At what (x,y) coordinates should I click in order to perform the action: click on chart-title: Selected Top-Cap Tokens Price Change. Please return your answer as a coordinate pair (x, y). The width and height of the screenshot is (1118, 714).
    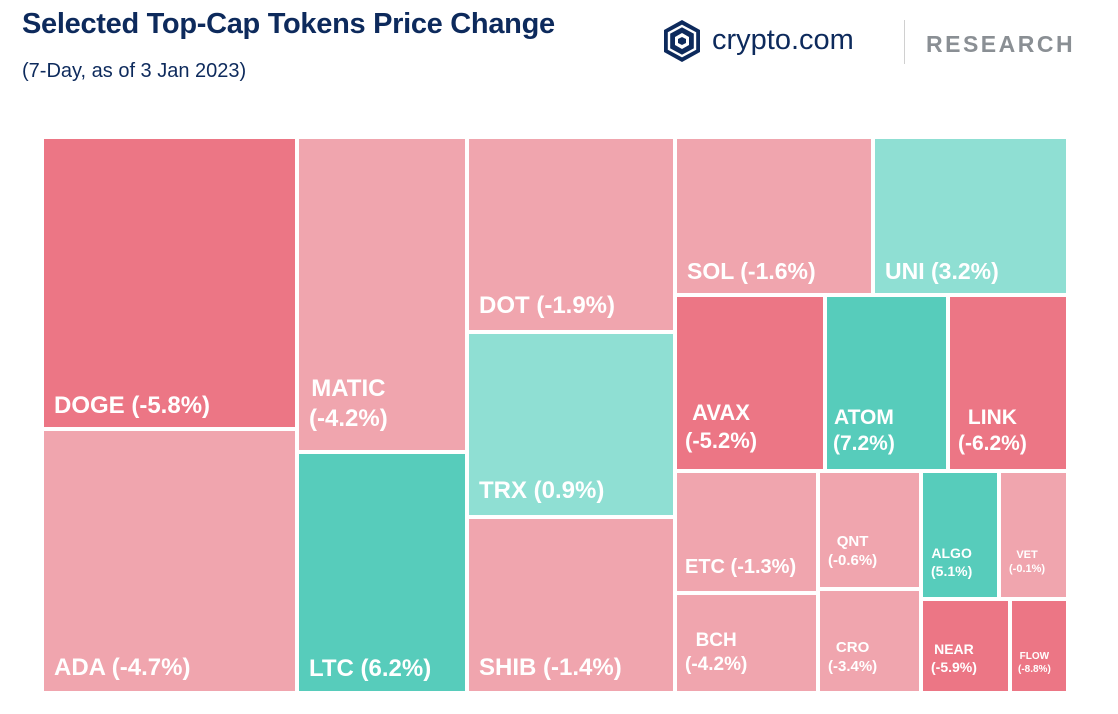
    Looking at the image, I should click on (288, 24).